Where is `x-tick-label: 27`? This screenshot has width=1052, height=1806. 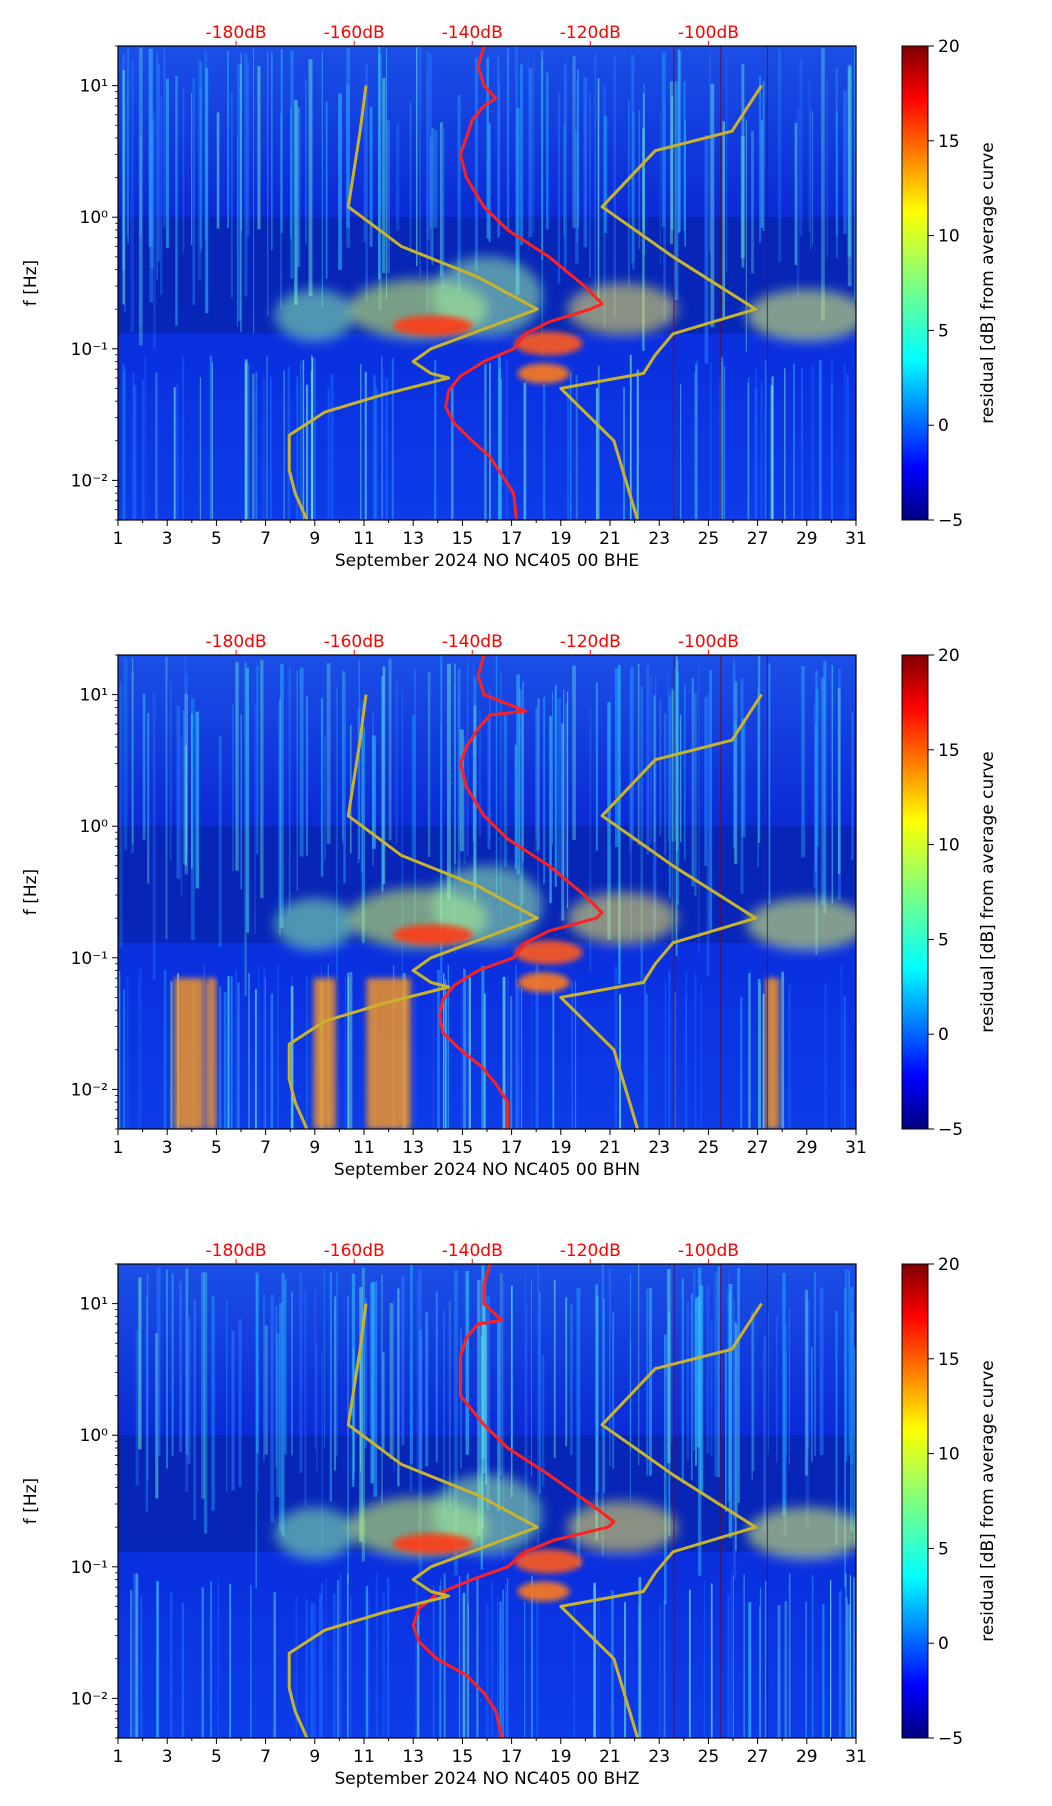 x-tick-label: 27 is located at coordinates (758, 1757).